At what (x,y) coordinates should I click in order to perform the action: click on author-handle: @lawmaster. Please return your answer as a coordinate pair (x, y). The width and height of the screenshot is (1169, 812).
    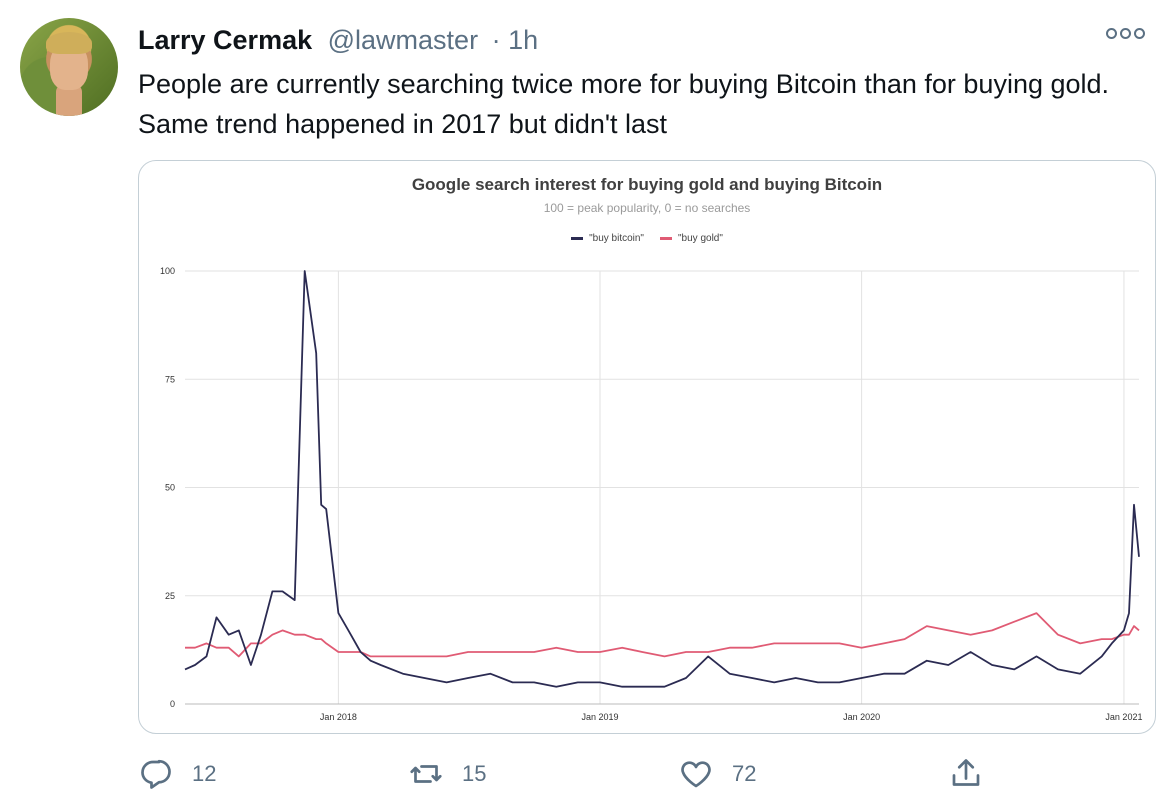
    Looking at the image, I should click on (403, 40).